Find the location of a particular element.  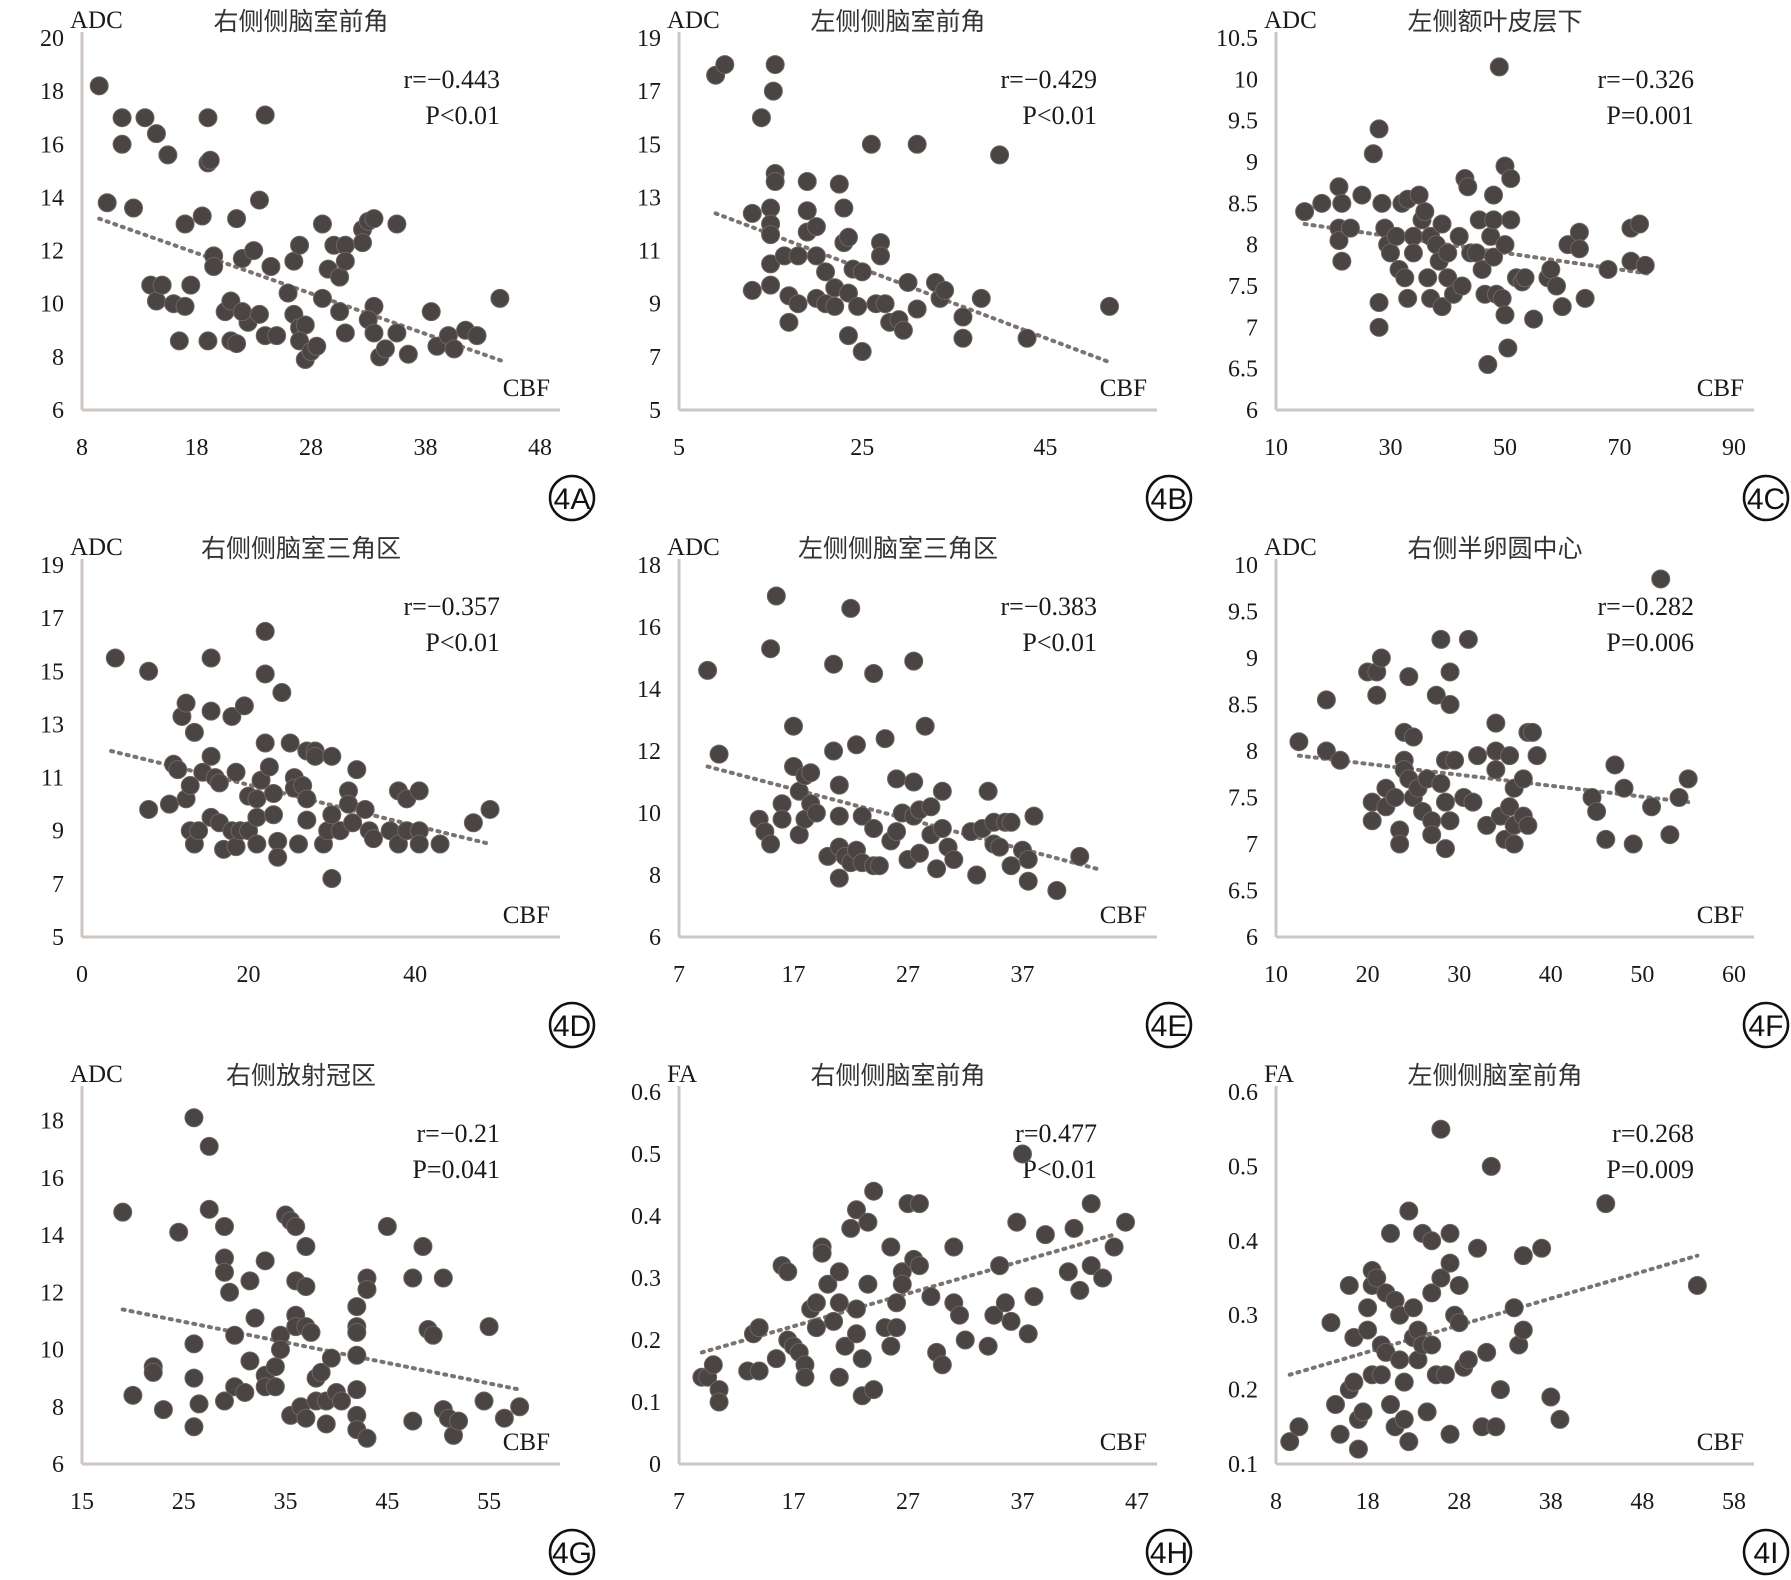

y-tick-label: 7.5 is located at coordinates (1243, 799).